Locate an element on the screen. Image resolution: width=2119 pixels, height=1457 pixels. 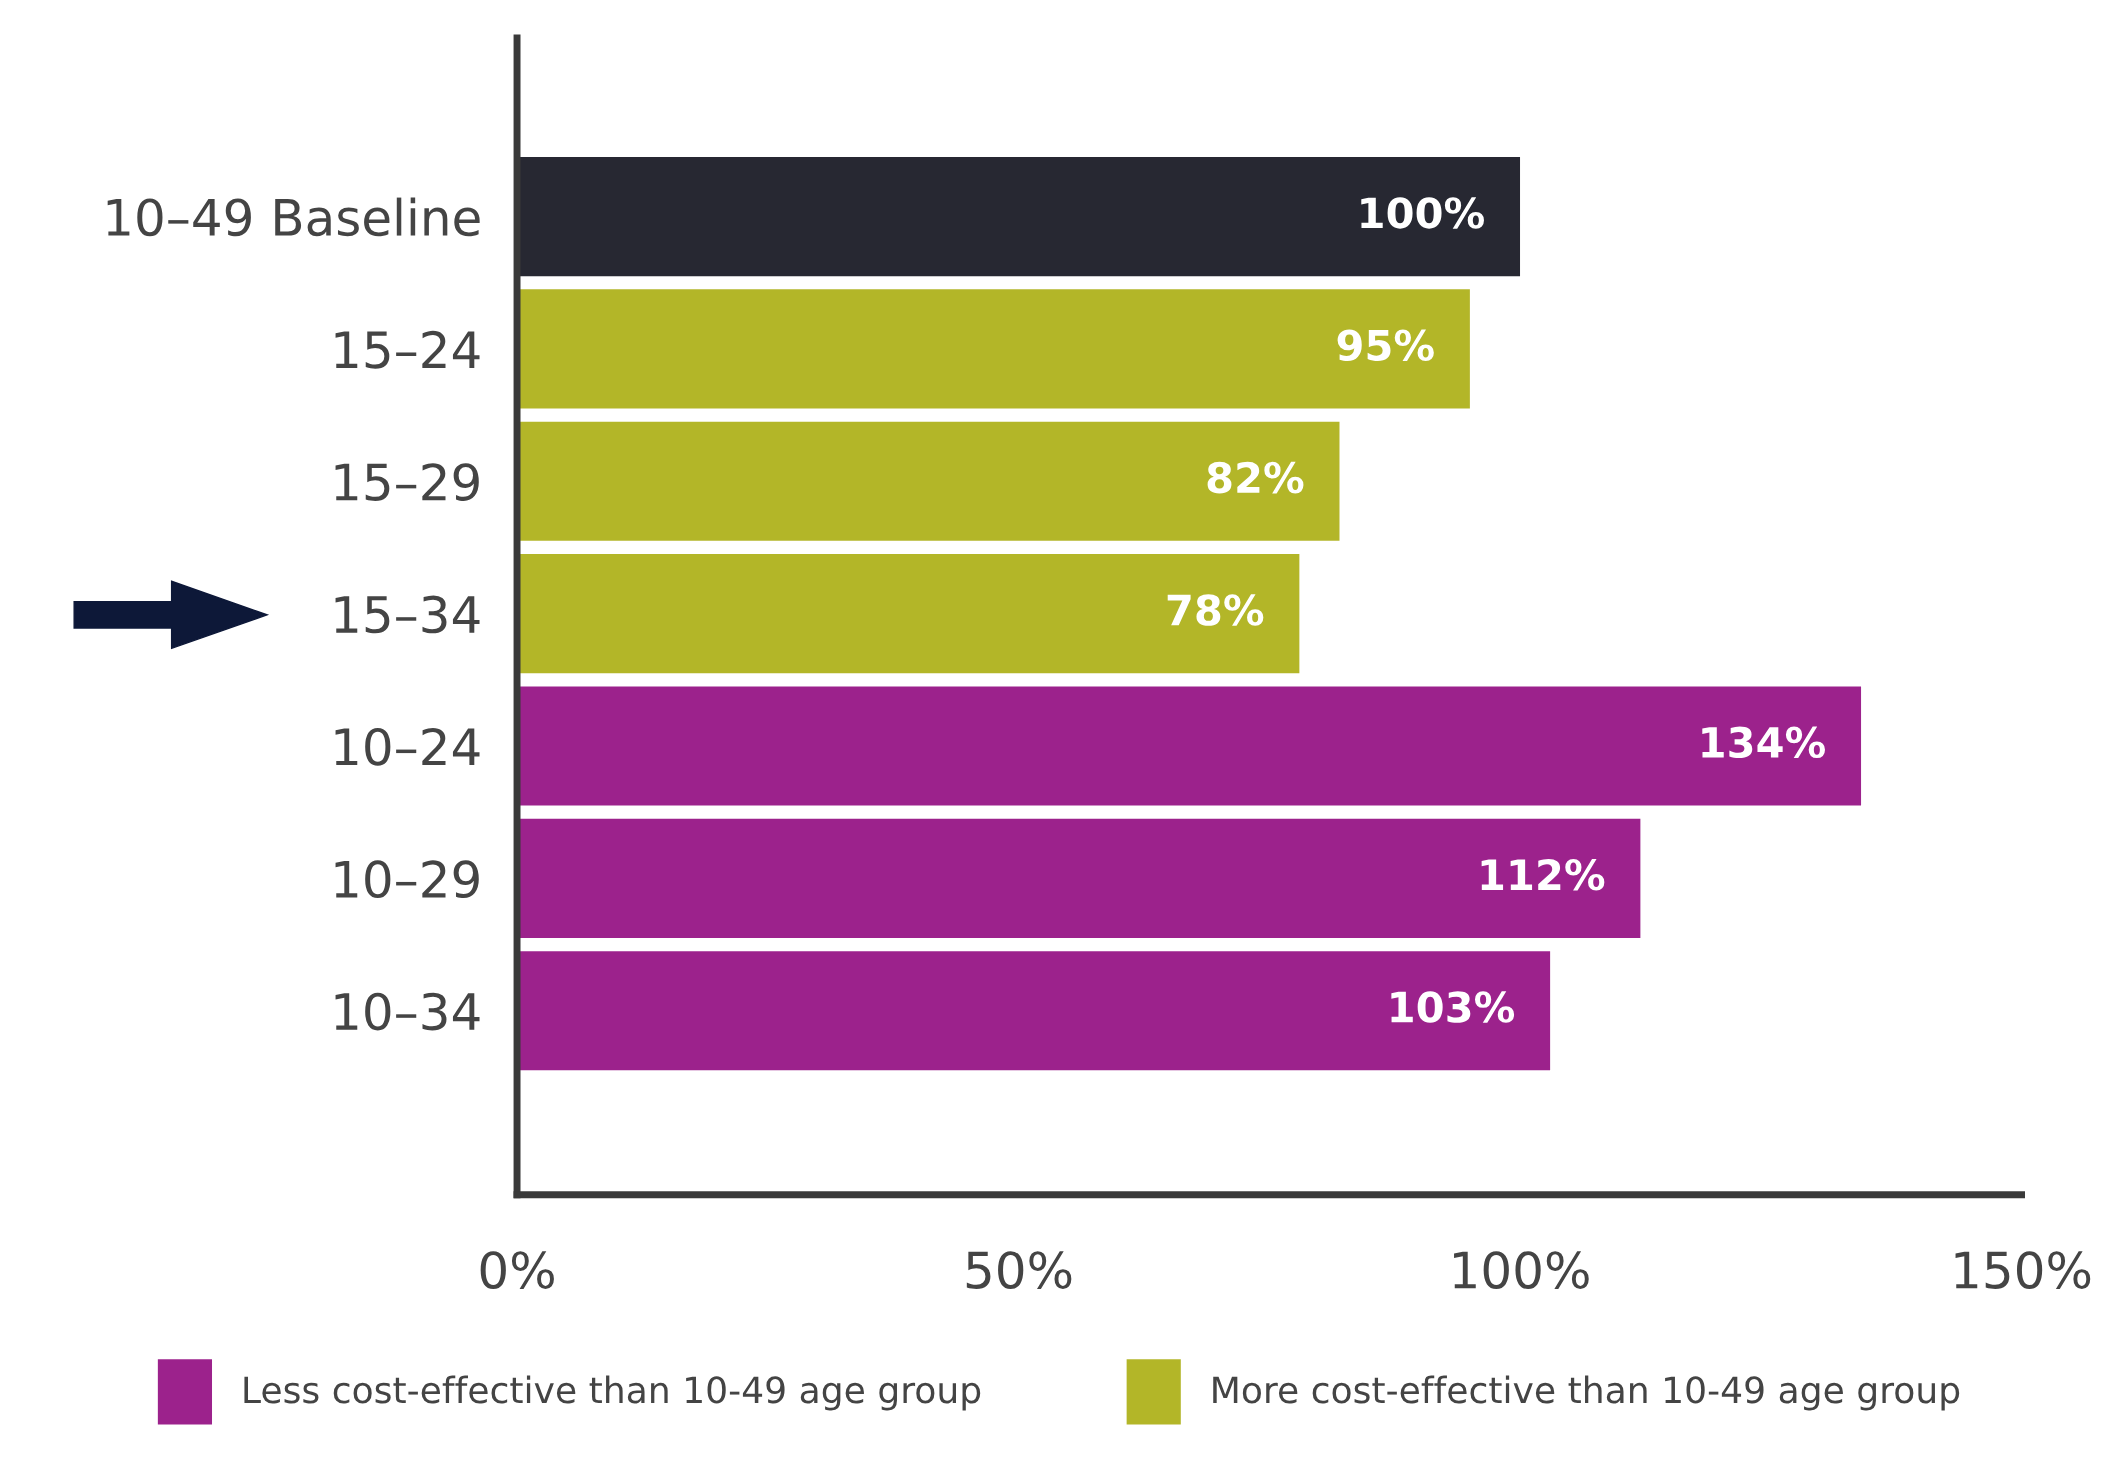
x-tick-label: 0% is located at coordinates (517, 1270).